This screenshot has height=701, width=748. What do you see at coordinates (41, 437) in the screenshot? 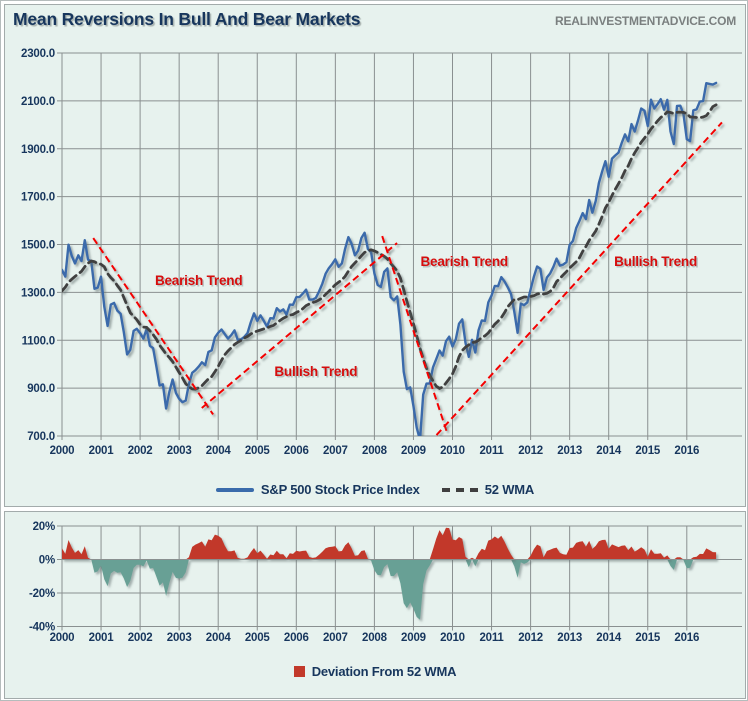
I see `y-tick-label: 700.0` at bounding box center [41, 437].